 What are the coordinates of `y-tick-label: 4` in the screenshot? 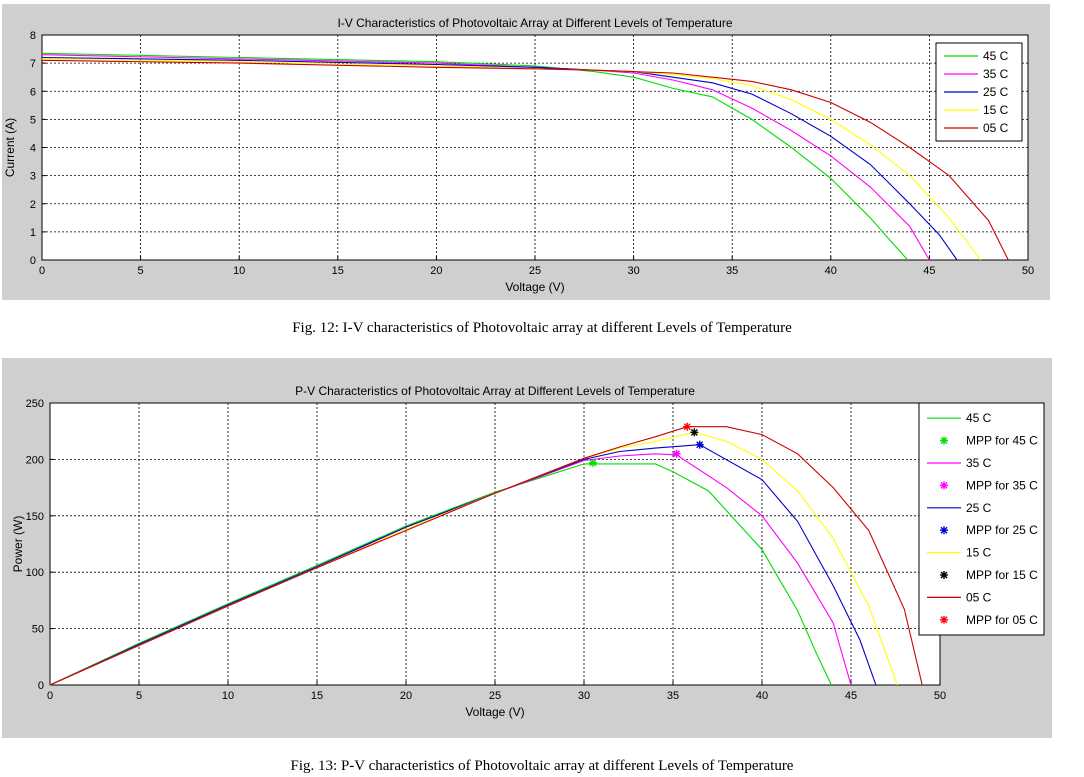 It's located at (33, 149).